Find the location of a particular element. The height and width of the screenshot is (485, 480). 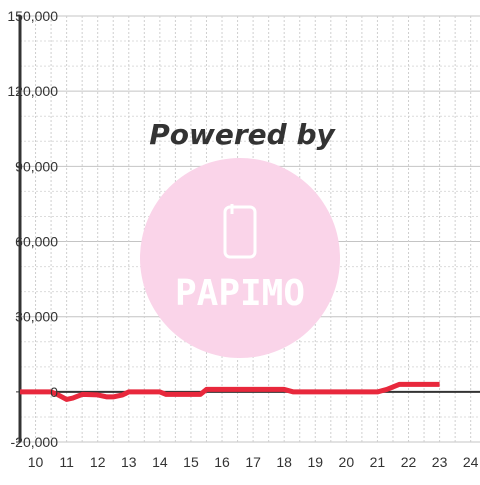

x-tick-label: 20 is located at coordinates (347, 462).